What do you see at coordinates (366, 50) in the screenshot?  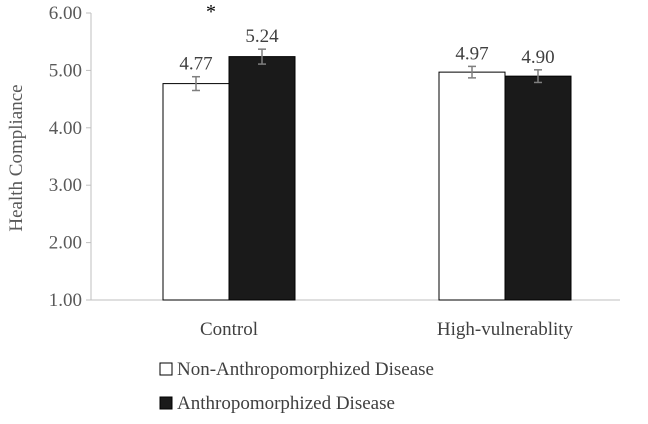 I see `value-labels: 4.77 5.24 4.97 4.90` at bounding box center [366, 50].